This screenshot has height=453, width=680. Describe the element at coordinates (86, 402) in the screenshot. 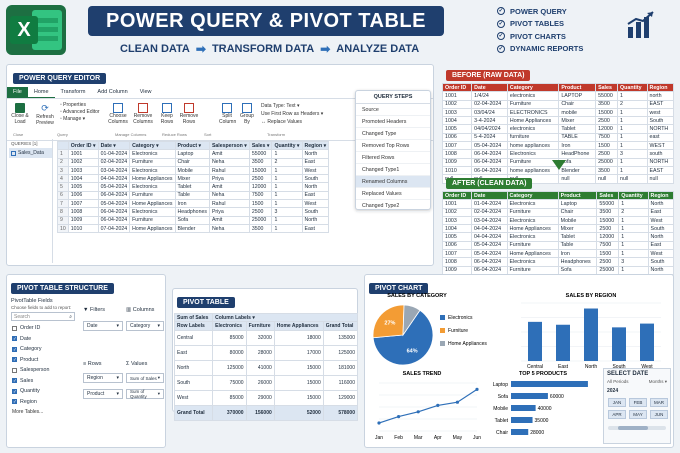

I see `field-item: ✓ Region` at that location.